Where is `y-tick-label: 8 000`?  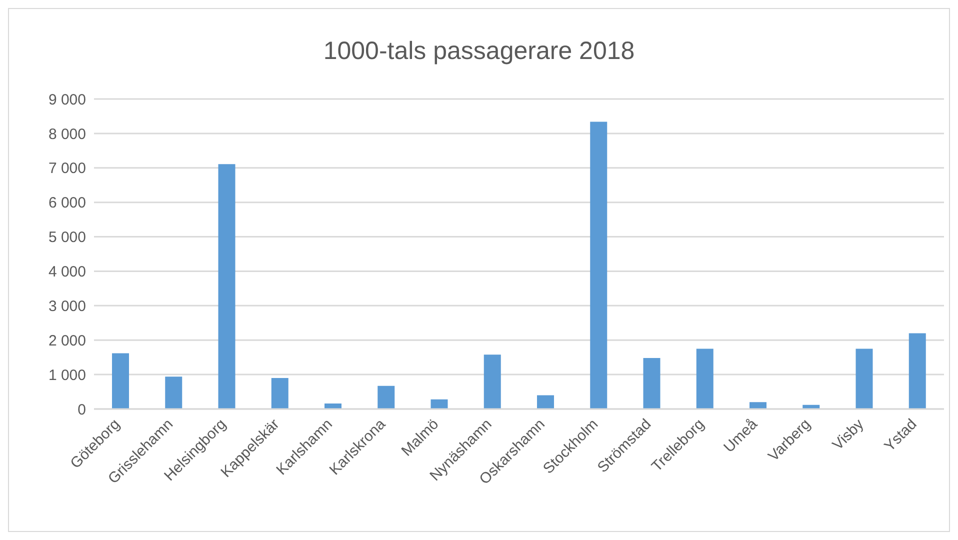
y-tick-label: 8 000 is located at coordinates (67, 134).